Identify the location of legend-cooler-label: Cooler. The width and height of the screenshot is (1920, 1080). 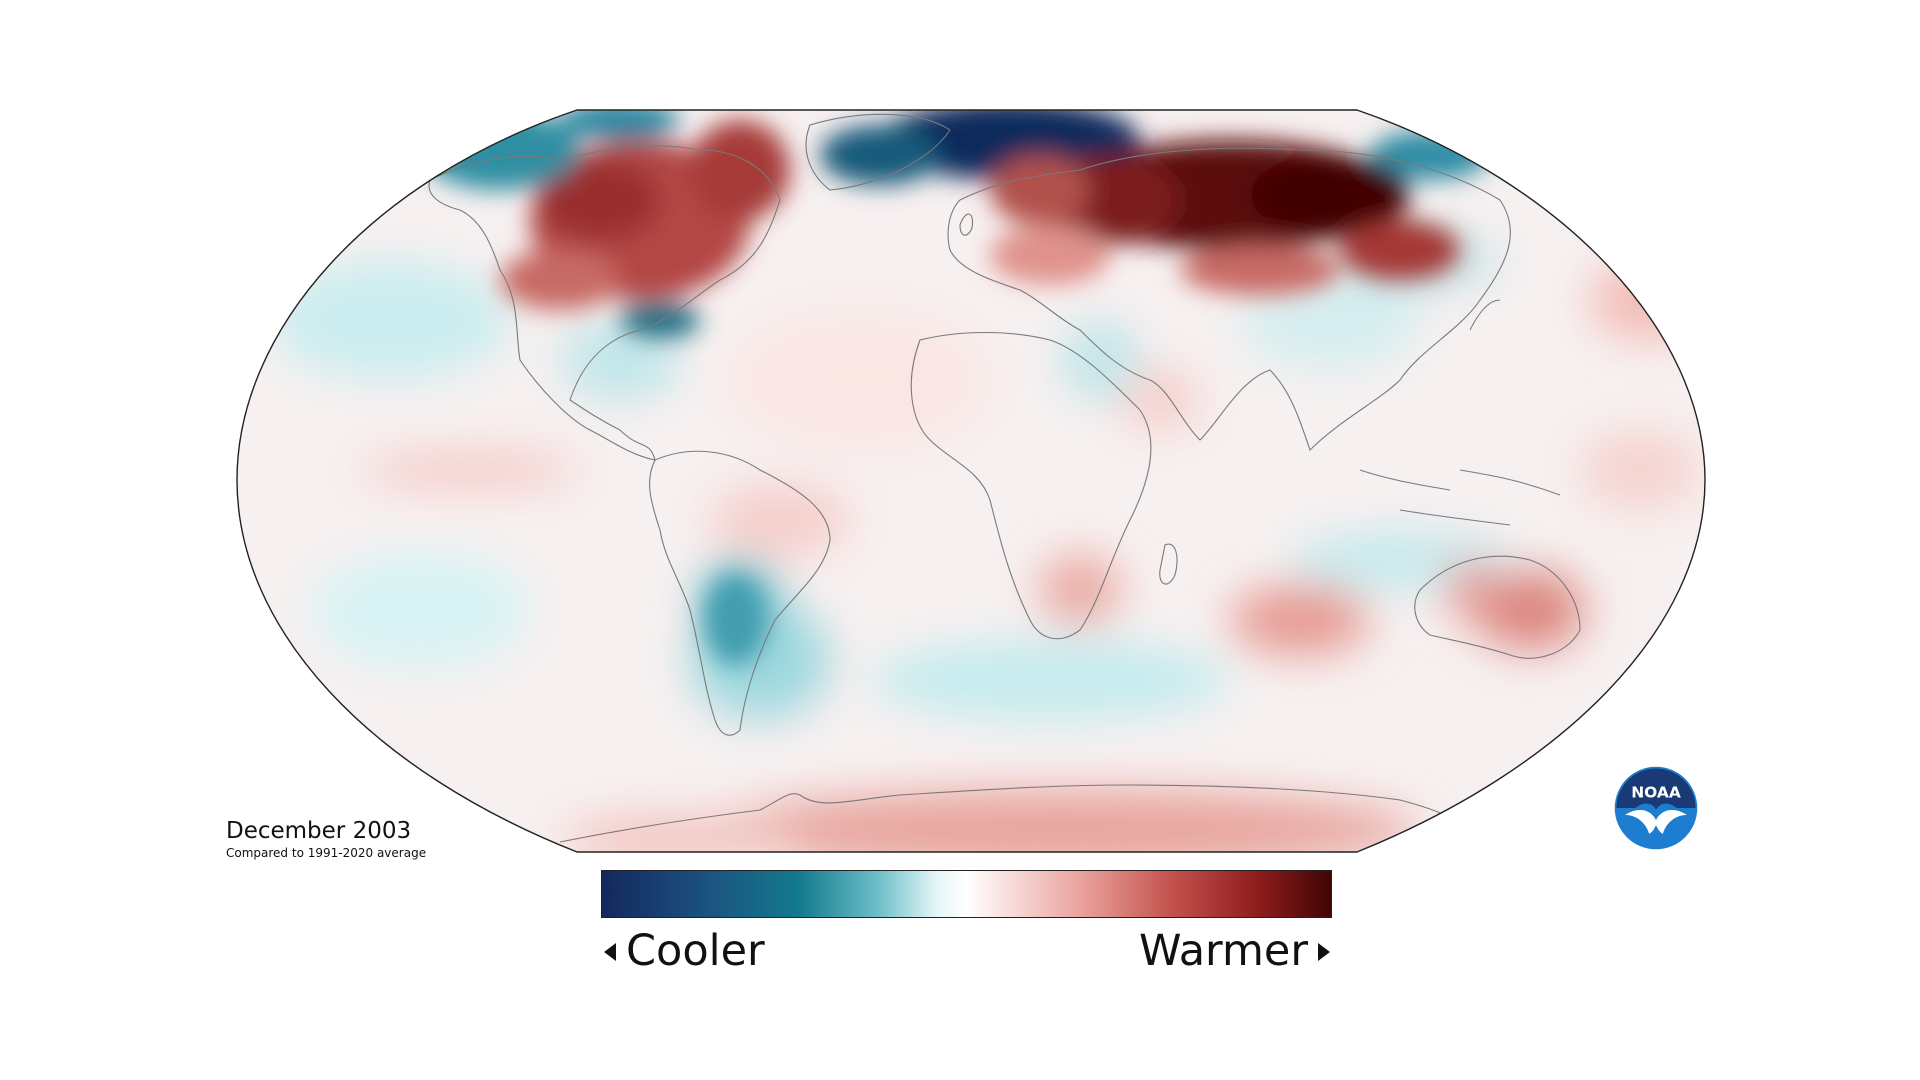
(684, 951).